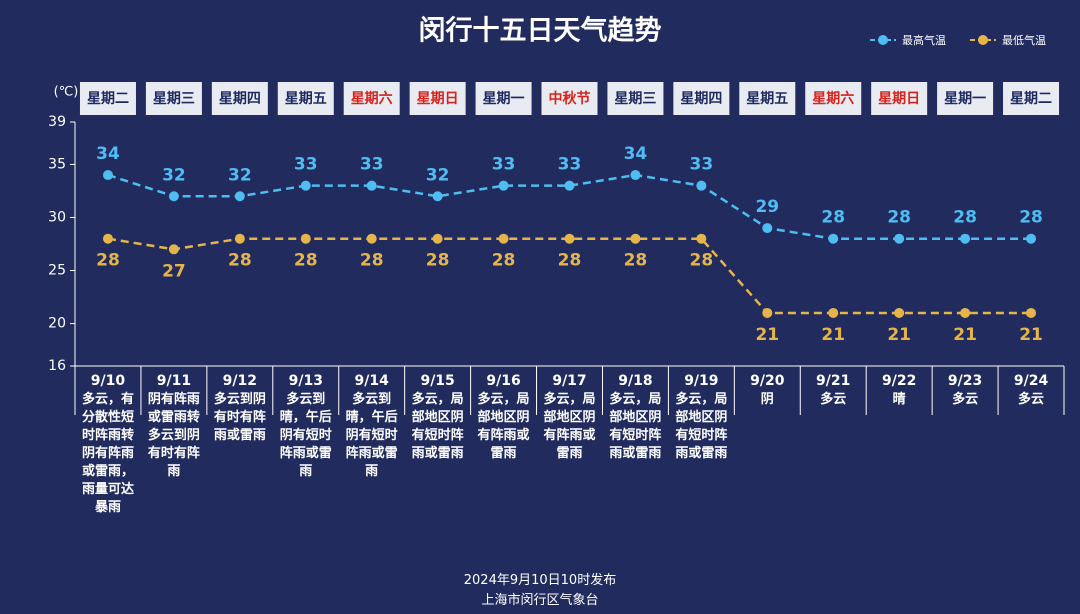 This screenshot has width=1080, height=614. What do you see at coordinates (767, 207) in the screenshot?
I see `data-label: 29` at bounding box center [767, 207].